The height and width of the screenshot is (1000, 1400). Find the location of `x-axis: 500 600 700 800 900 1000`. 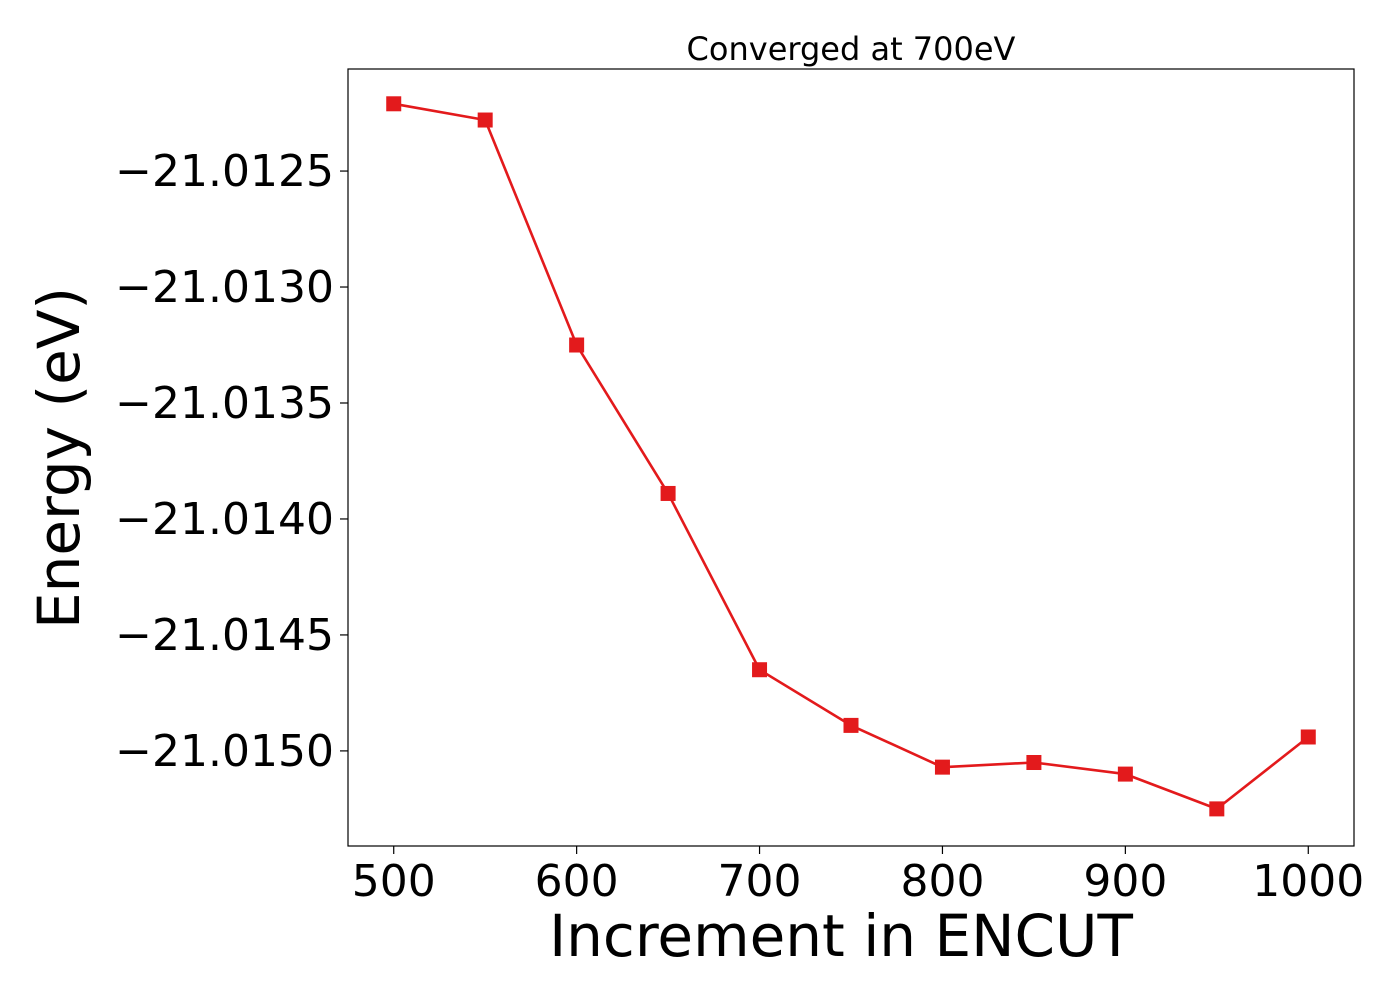

x-axis: 500 600 700 800 900 1000 is located at coordinates (858, 876).